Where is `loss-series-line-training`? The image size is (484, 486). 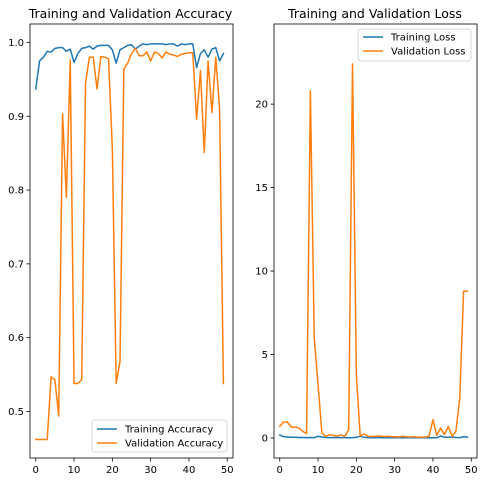
loss-series-line-training is located at coordinates (373, 436).